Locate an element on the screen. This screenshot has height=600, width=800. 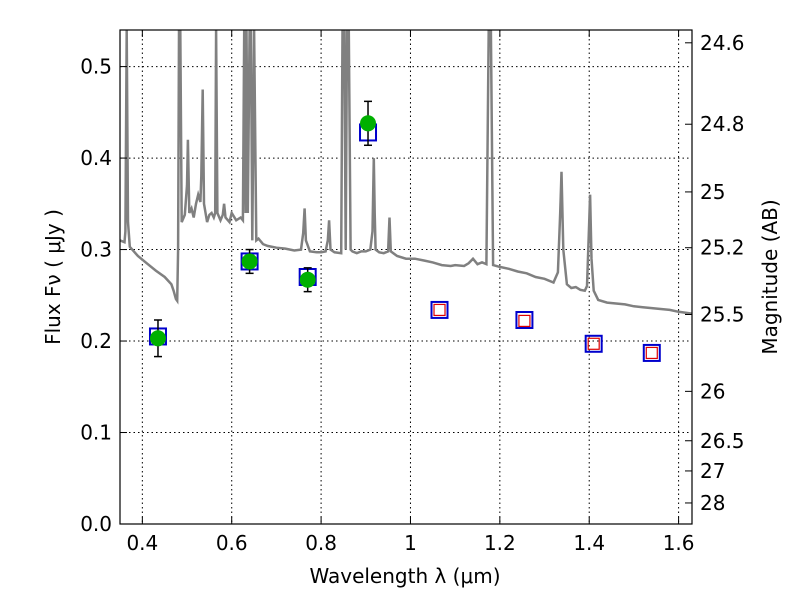
y-tick-label: 0.3 is located at coordinates (96, 250).